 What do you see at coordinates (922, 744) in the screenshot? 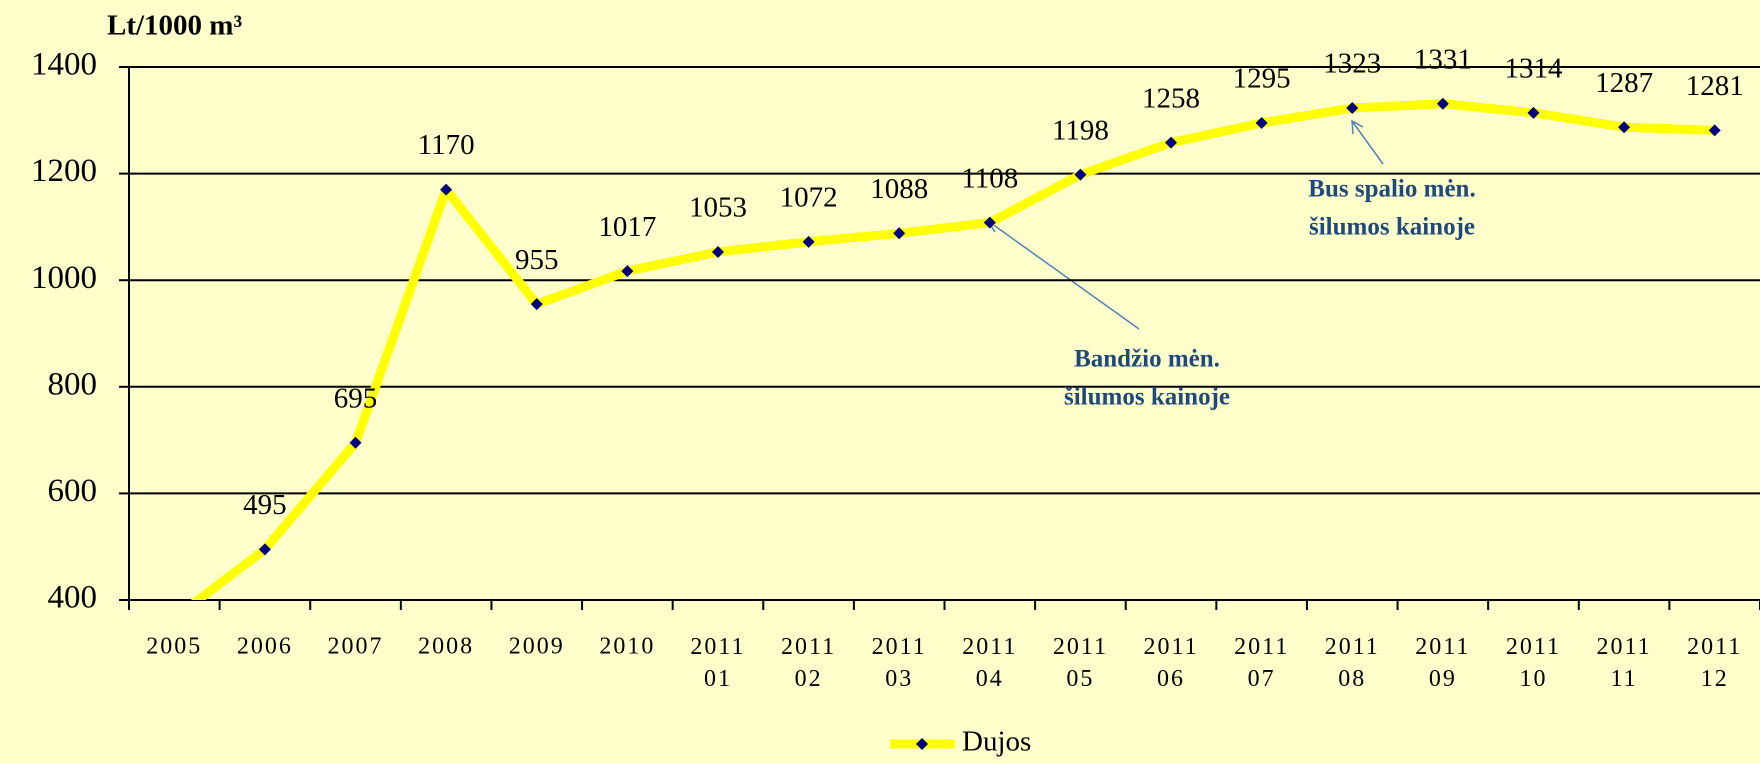
I see `legend-marker` at bounding box center [922, 744].